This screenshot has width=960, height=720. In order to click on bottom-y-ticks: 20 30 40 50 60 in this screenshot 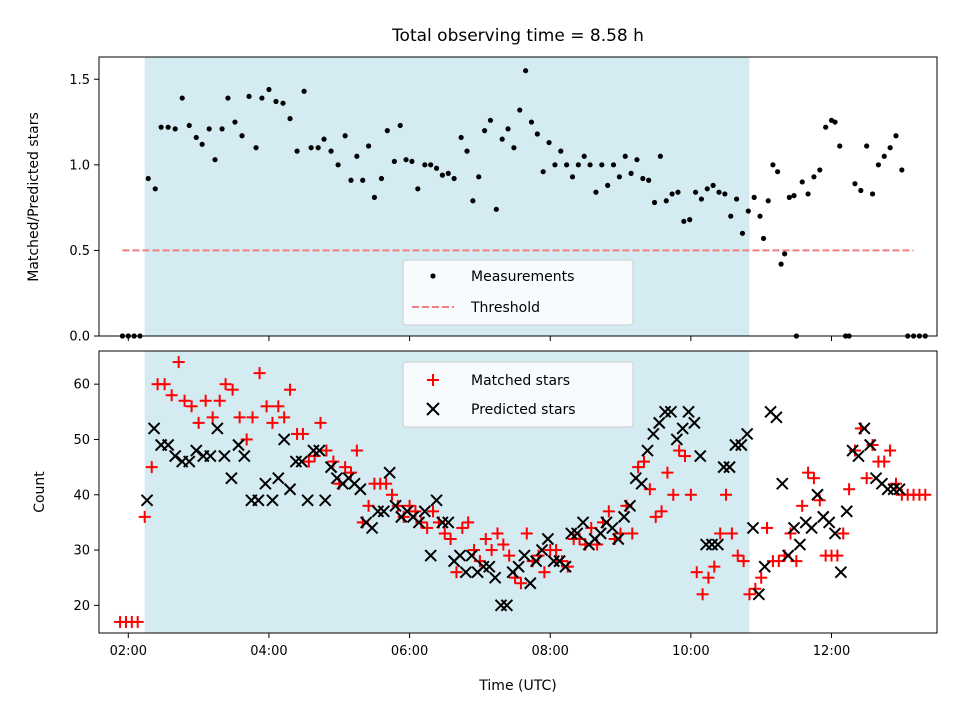, I will do `click(86, 496)`.